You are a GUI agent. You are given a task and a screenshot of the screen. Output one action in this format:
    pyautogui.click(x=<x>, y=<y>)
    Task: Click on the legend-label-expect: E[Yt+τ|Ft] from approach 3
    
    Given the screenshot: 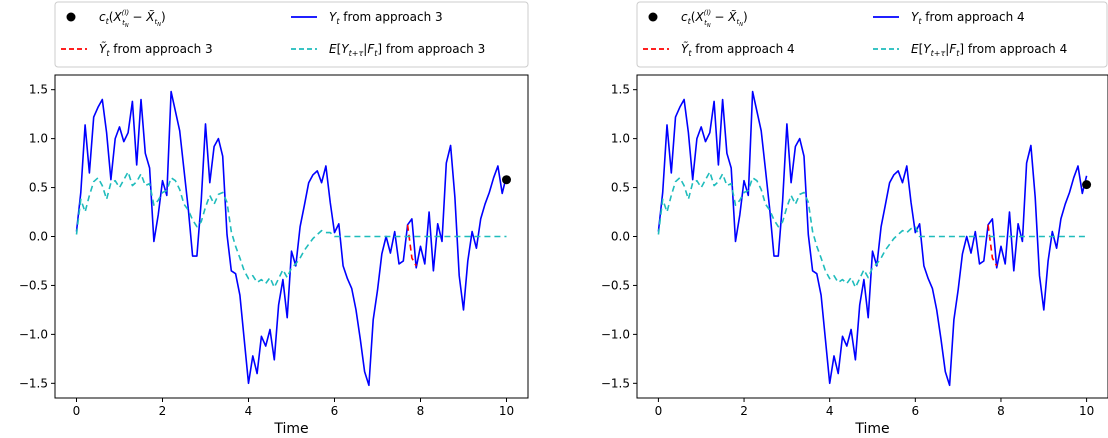 What is the action you would take?
    pyautogui.click(x=407, y=50)
    